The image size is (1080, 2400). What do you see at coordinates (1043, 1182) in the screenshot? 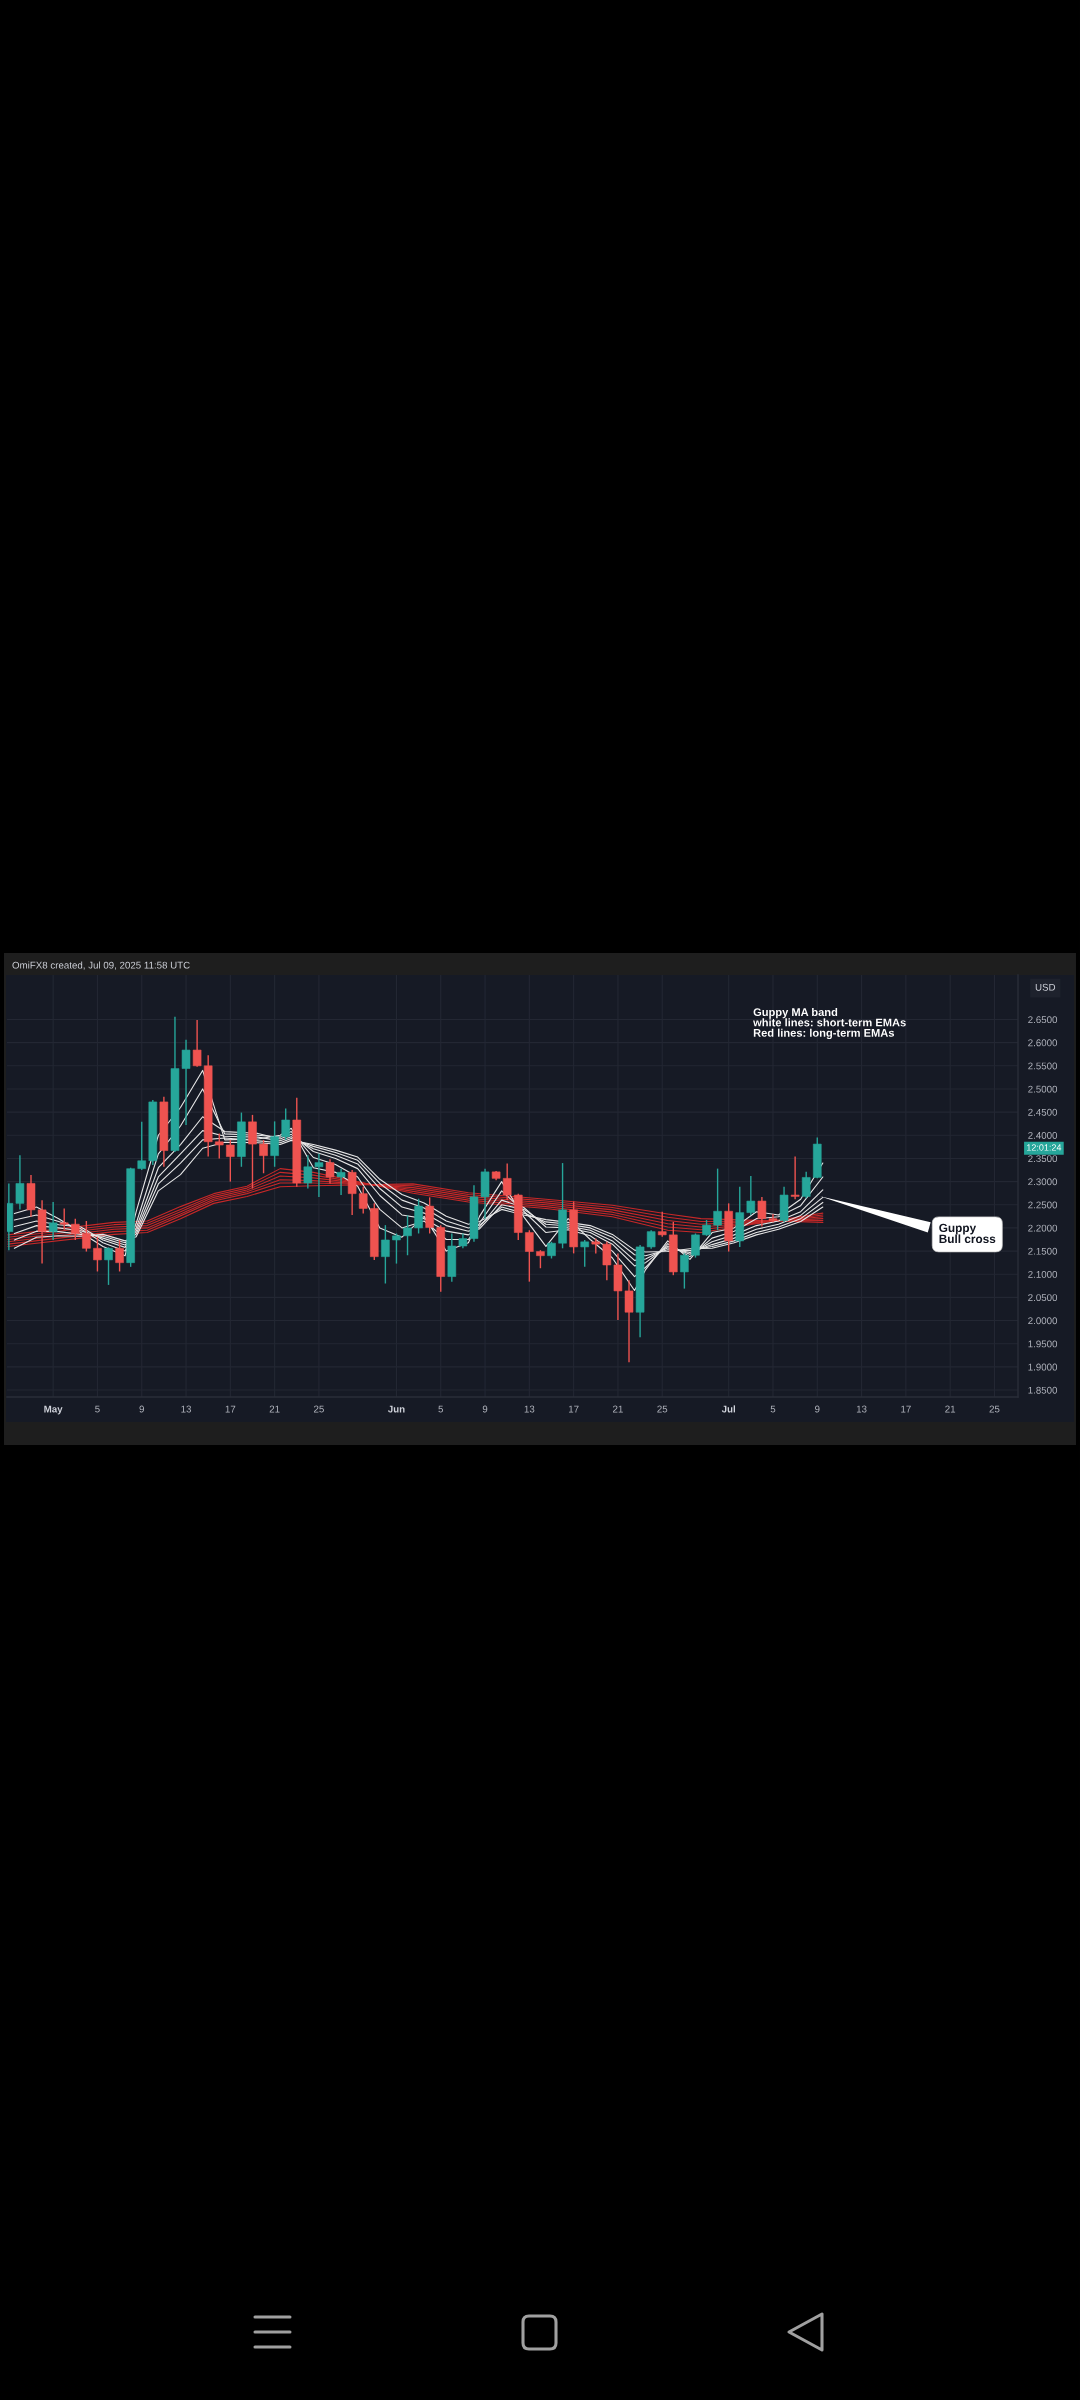
I see `y-tick-label: 2.3000` at bounding box center [1043, 1182].